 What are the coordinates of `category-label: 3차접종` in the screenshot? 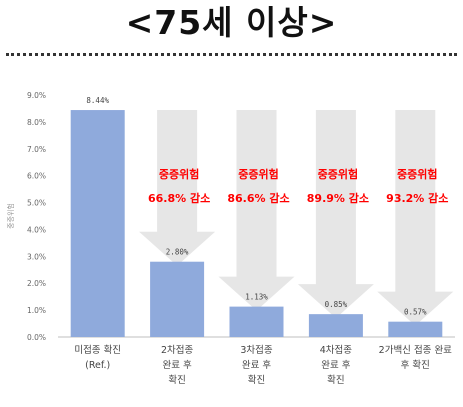 It's located at (256, 350).